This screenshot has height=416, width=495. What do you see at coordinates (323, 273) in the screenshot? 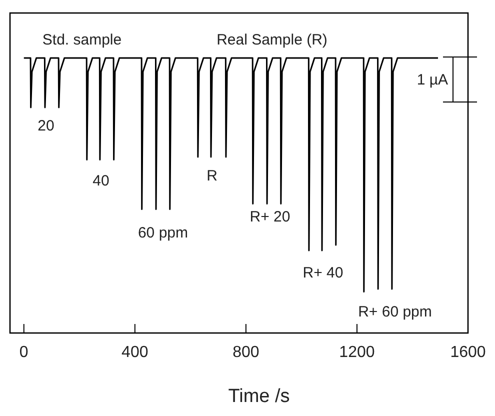
I see `annotation: R+ 40` at bounding box center [323, 273].